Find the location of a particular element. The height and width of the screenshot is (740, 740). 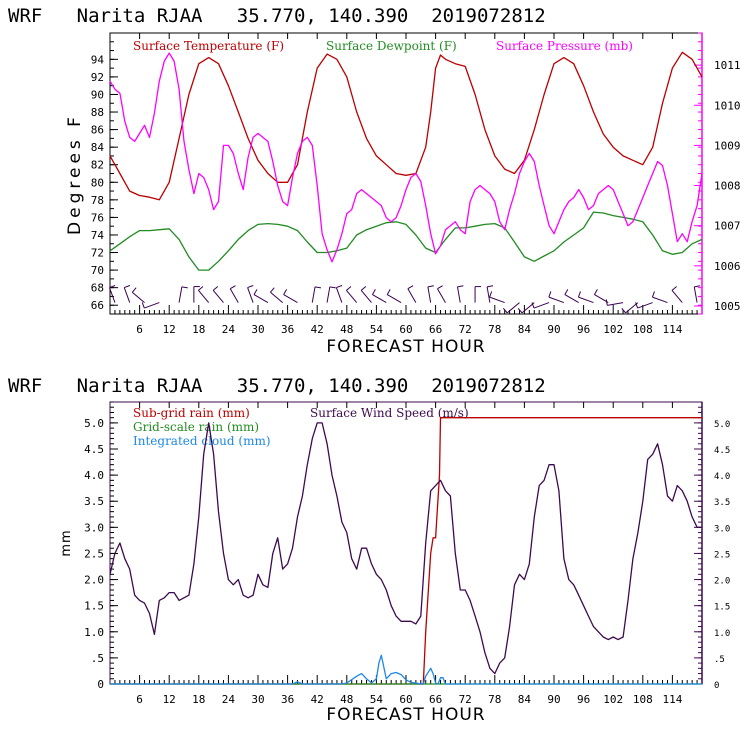

y-tick-label: 82 is located at coordinates (97, 165).